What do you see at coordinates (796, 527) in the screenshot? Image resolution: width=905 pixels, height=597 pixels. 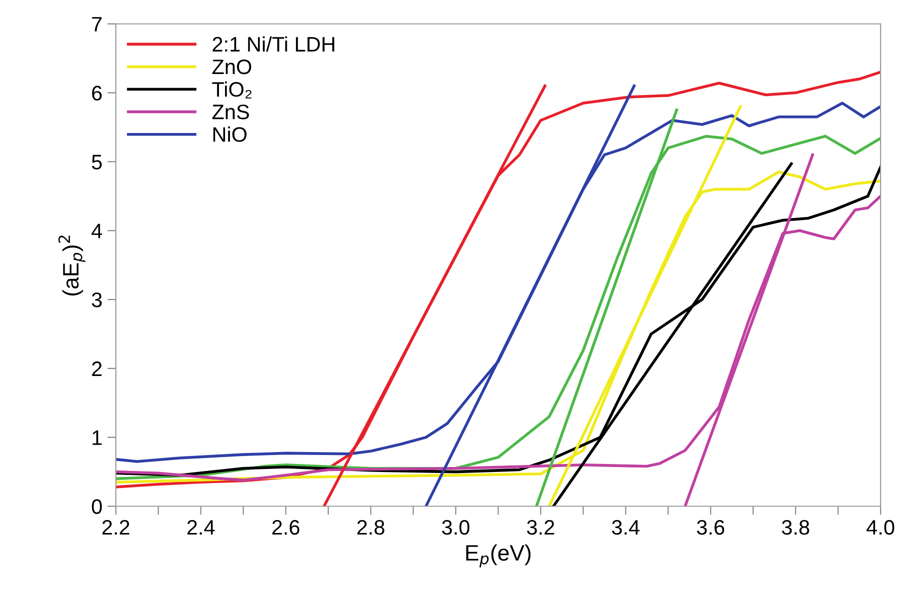 I see `x-tick-label: 3.8` at bounding box center [796, 527].